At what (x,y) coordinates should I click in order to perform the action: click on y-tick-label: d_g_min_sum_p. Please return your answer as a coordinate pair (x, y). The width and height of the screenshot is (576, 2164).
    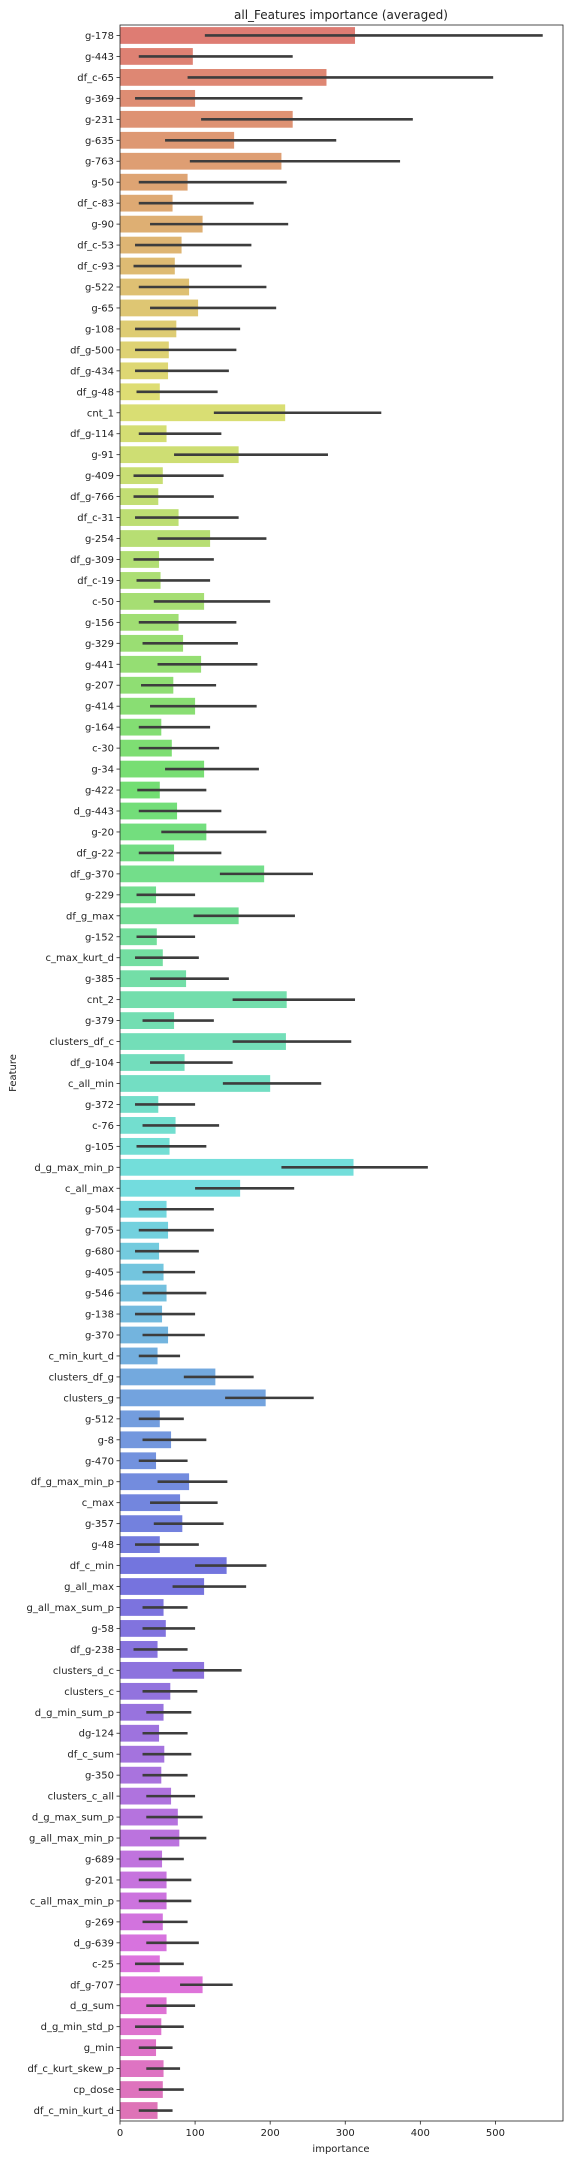
    Looking at the image, I should click on (74, 1713).